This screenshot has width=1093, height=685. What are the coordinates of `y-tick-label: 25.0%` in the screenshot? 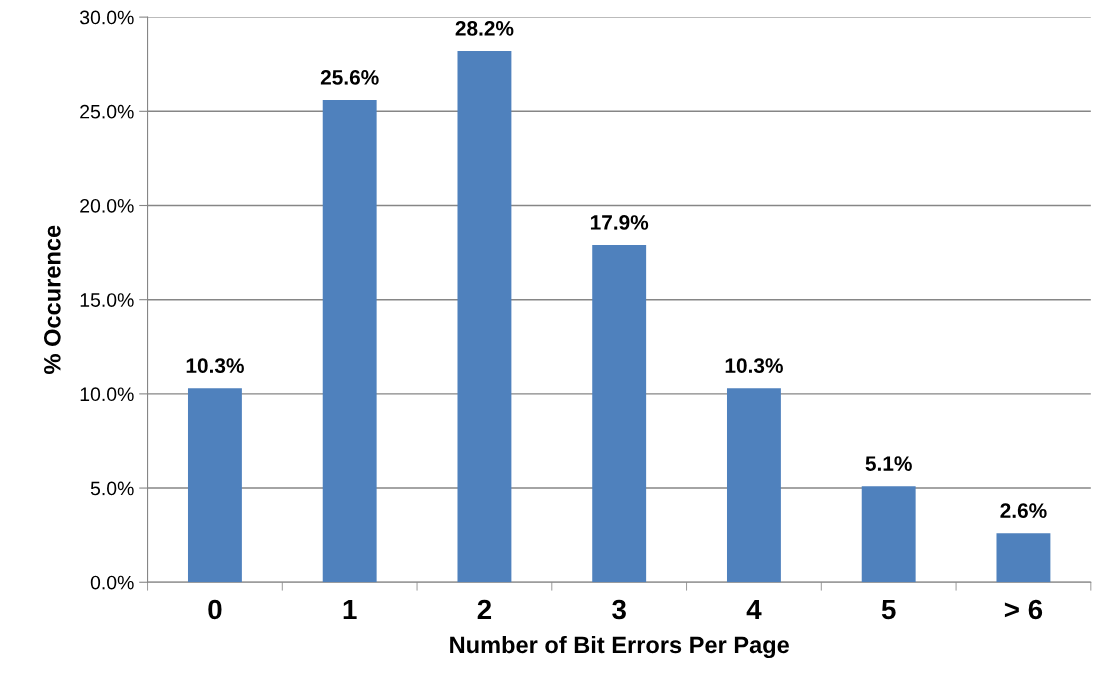 It's located at (107, 111).